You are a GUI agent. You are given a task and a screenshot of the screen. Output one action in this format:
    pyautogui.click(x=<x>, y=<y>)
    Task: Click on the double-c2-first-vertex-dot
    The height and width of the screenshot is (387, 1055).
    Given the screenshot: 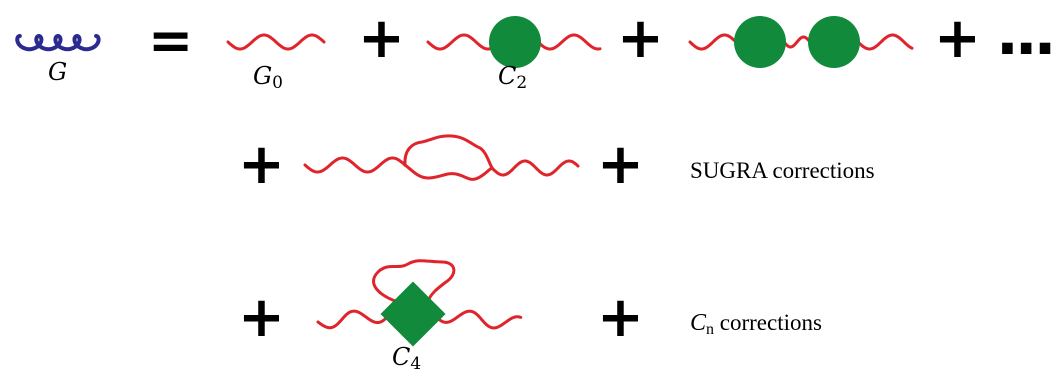 What is the action you would take?
    pyautogui.click(x=760, y=42)
    